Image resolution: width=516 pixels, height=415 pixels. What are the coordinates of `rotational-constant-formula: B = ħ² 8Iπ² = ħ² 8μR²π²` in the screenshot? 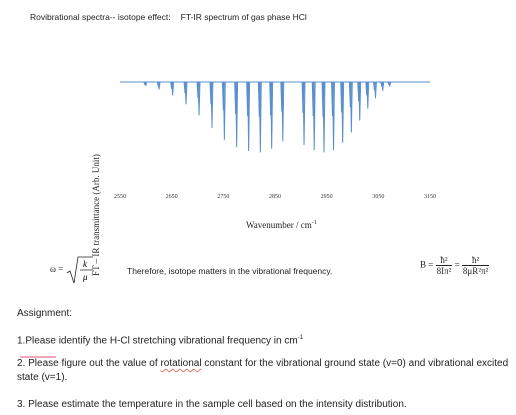 It's located at (455, 265).